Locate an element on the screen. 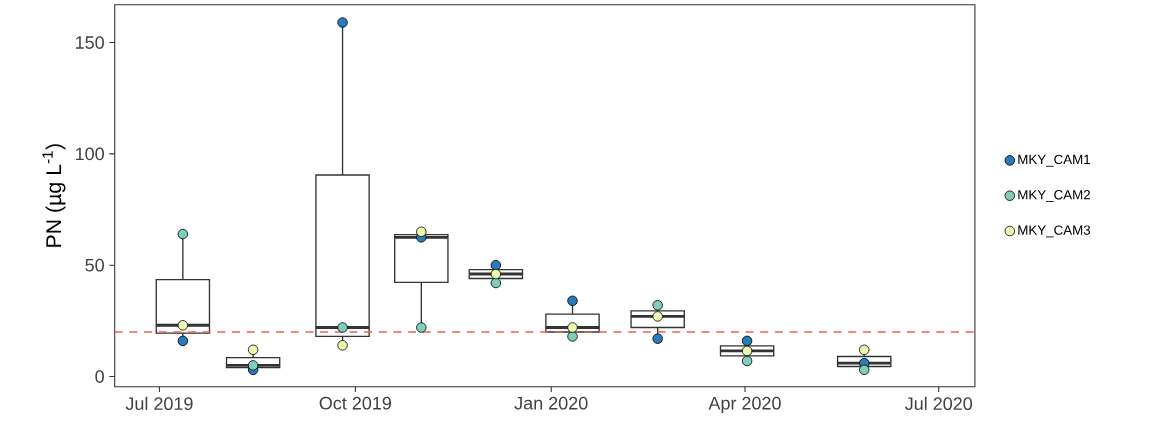 Image resolution: width=1175 pixels, height=427 pixels. x-tick-label: Jul 2019 is located at coordinates (159, 403).